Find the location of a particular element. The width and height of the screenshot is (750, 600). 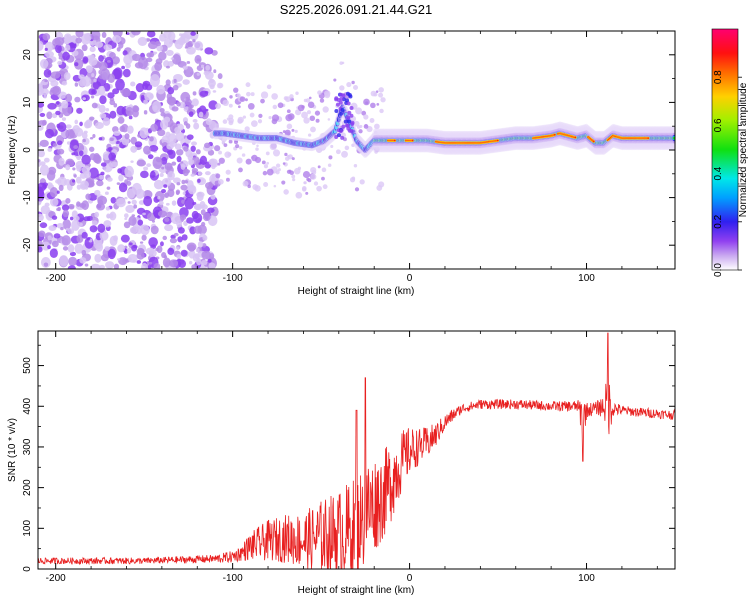

spectrogram-x-tick-label: 100 is located at coordinates (586, 278).